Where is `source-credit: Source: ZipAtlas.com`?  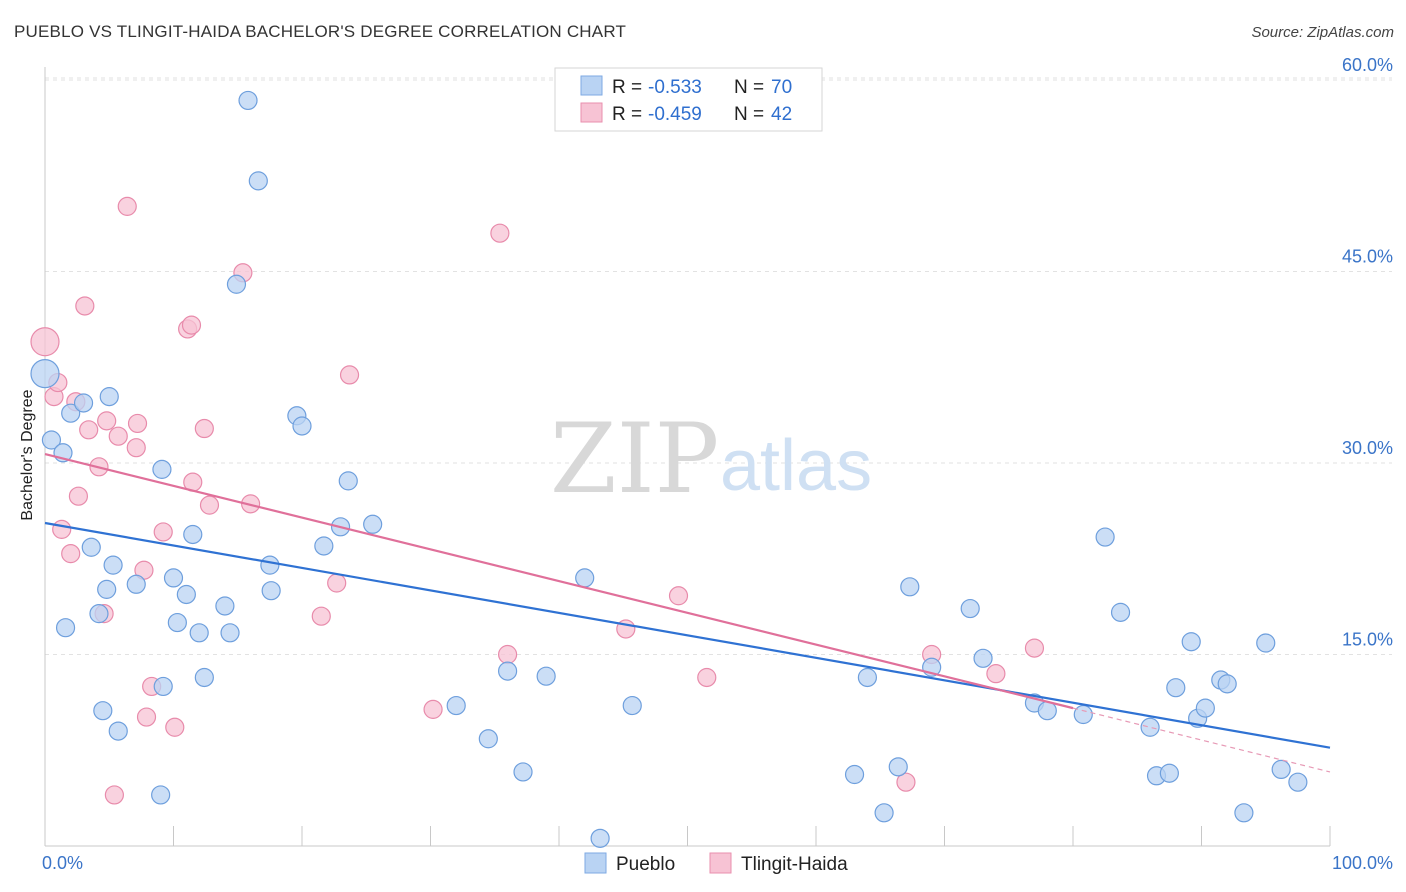
source-credit: Source: ZipAtlas.com is located at coordinates (1322, 32).